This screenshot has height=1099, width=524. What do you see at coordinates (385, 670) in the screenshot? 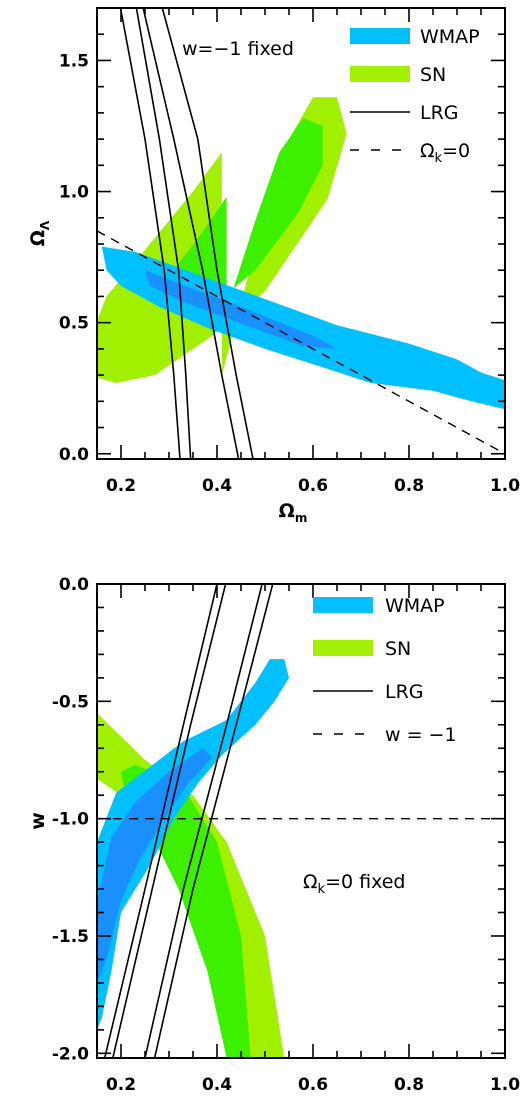
I see `legend: WMAP SN LRG w = −1` at bounding box center [385, 670].